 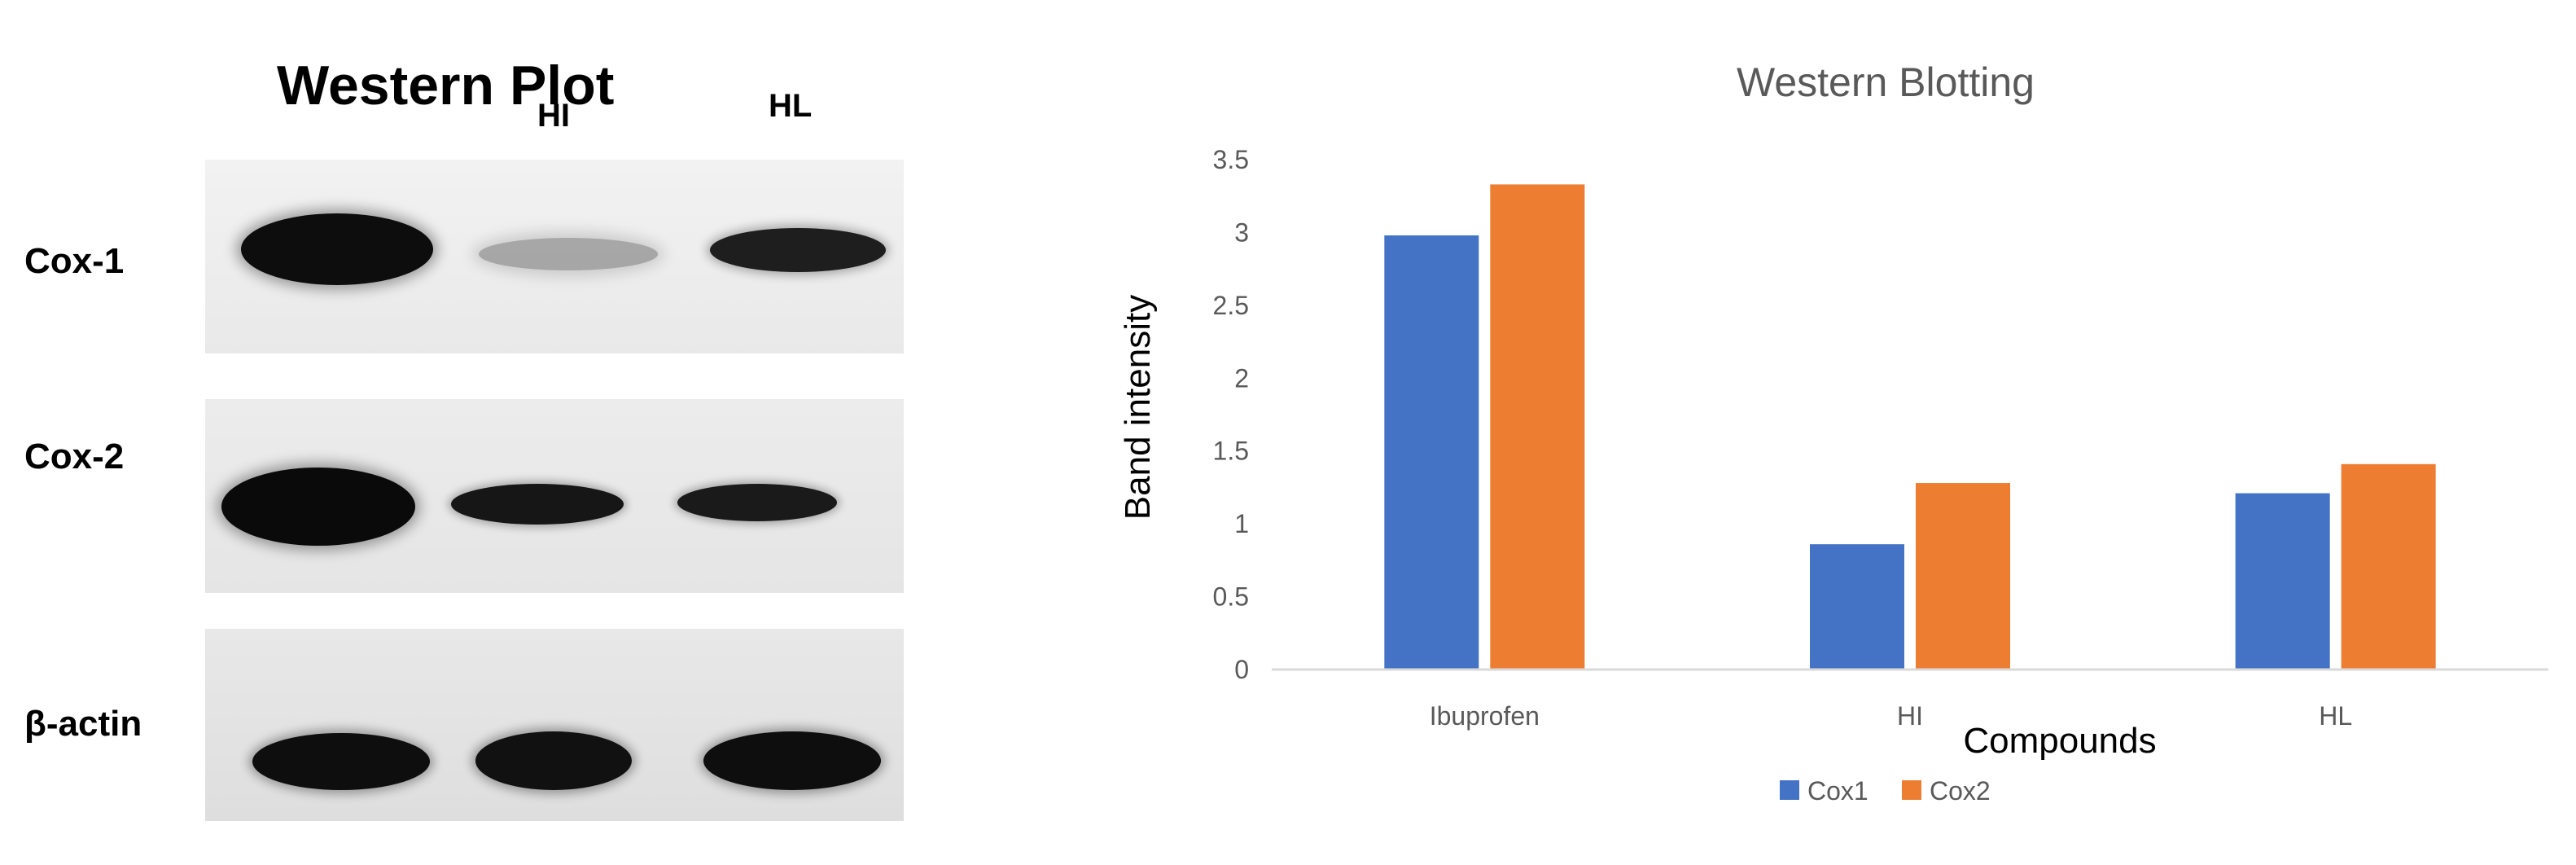 I want to click on band-cox1-lane2, so click(x=568, y=254).